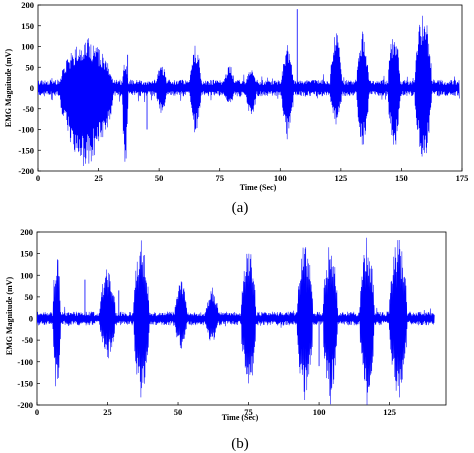 Image resolution: width=474 pixels, height=453 pixels. I want to click on panel-caption: (a), so click(240, 208).